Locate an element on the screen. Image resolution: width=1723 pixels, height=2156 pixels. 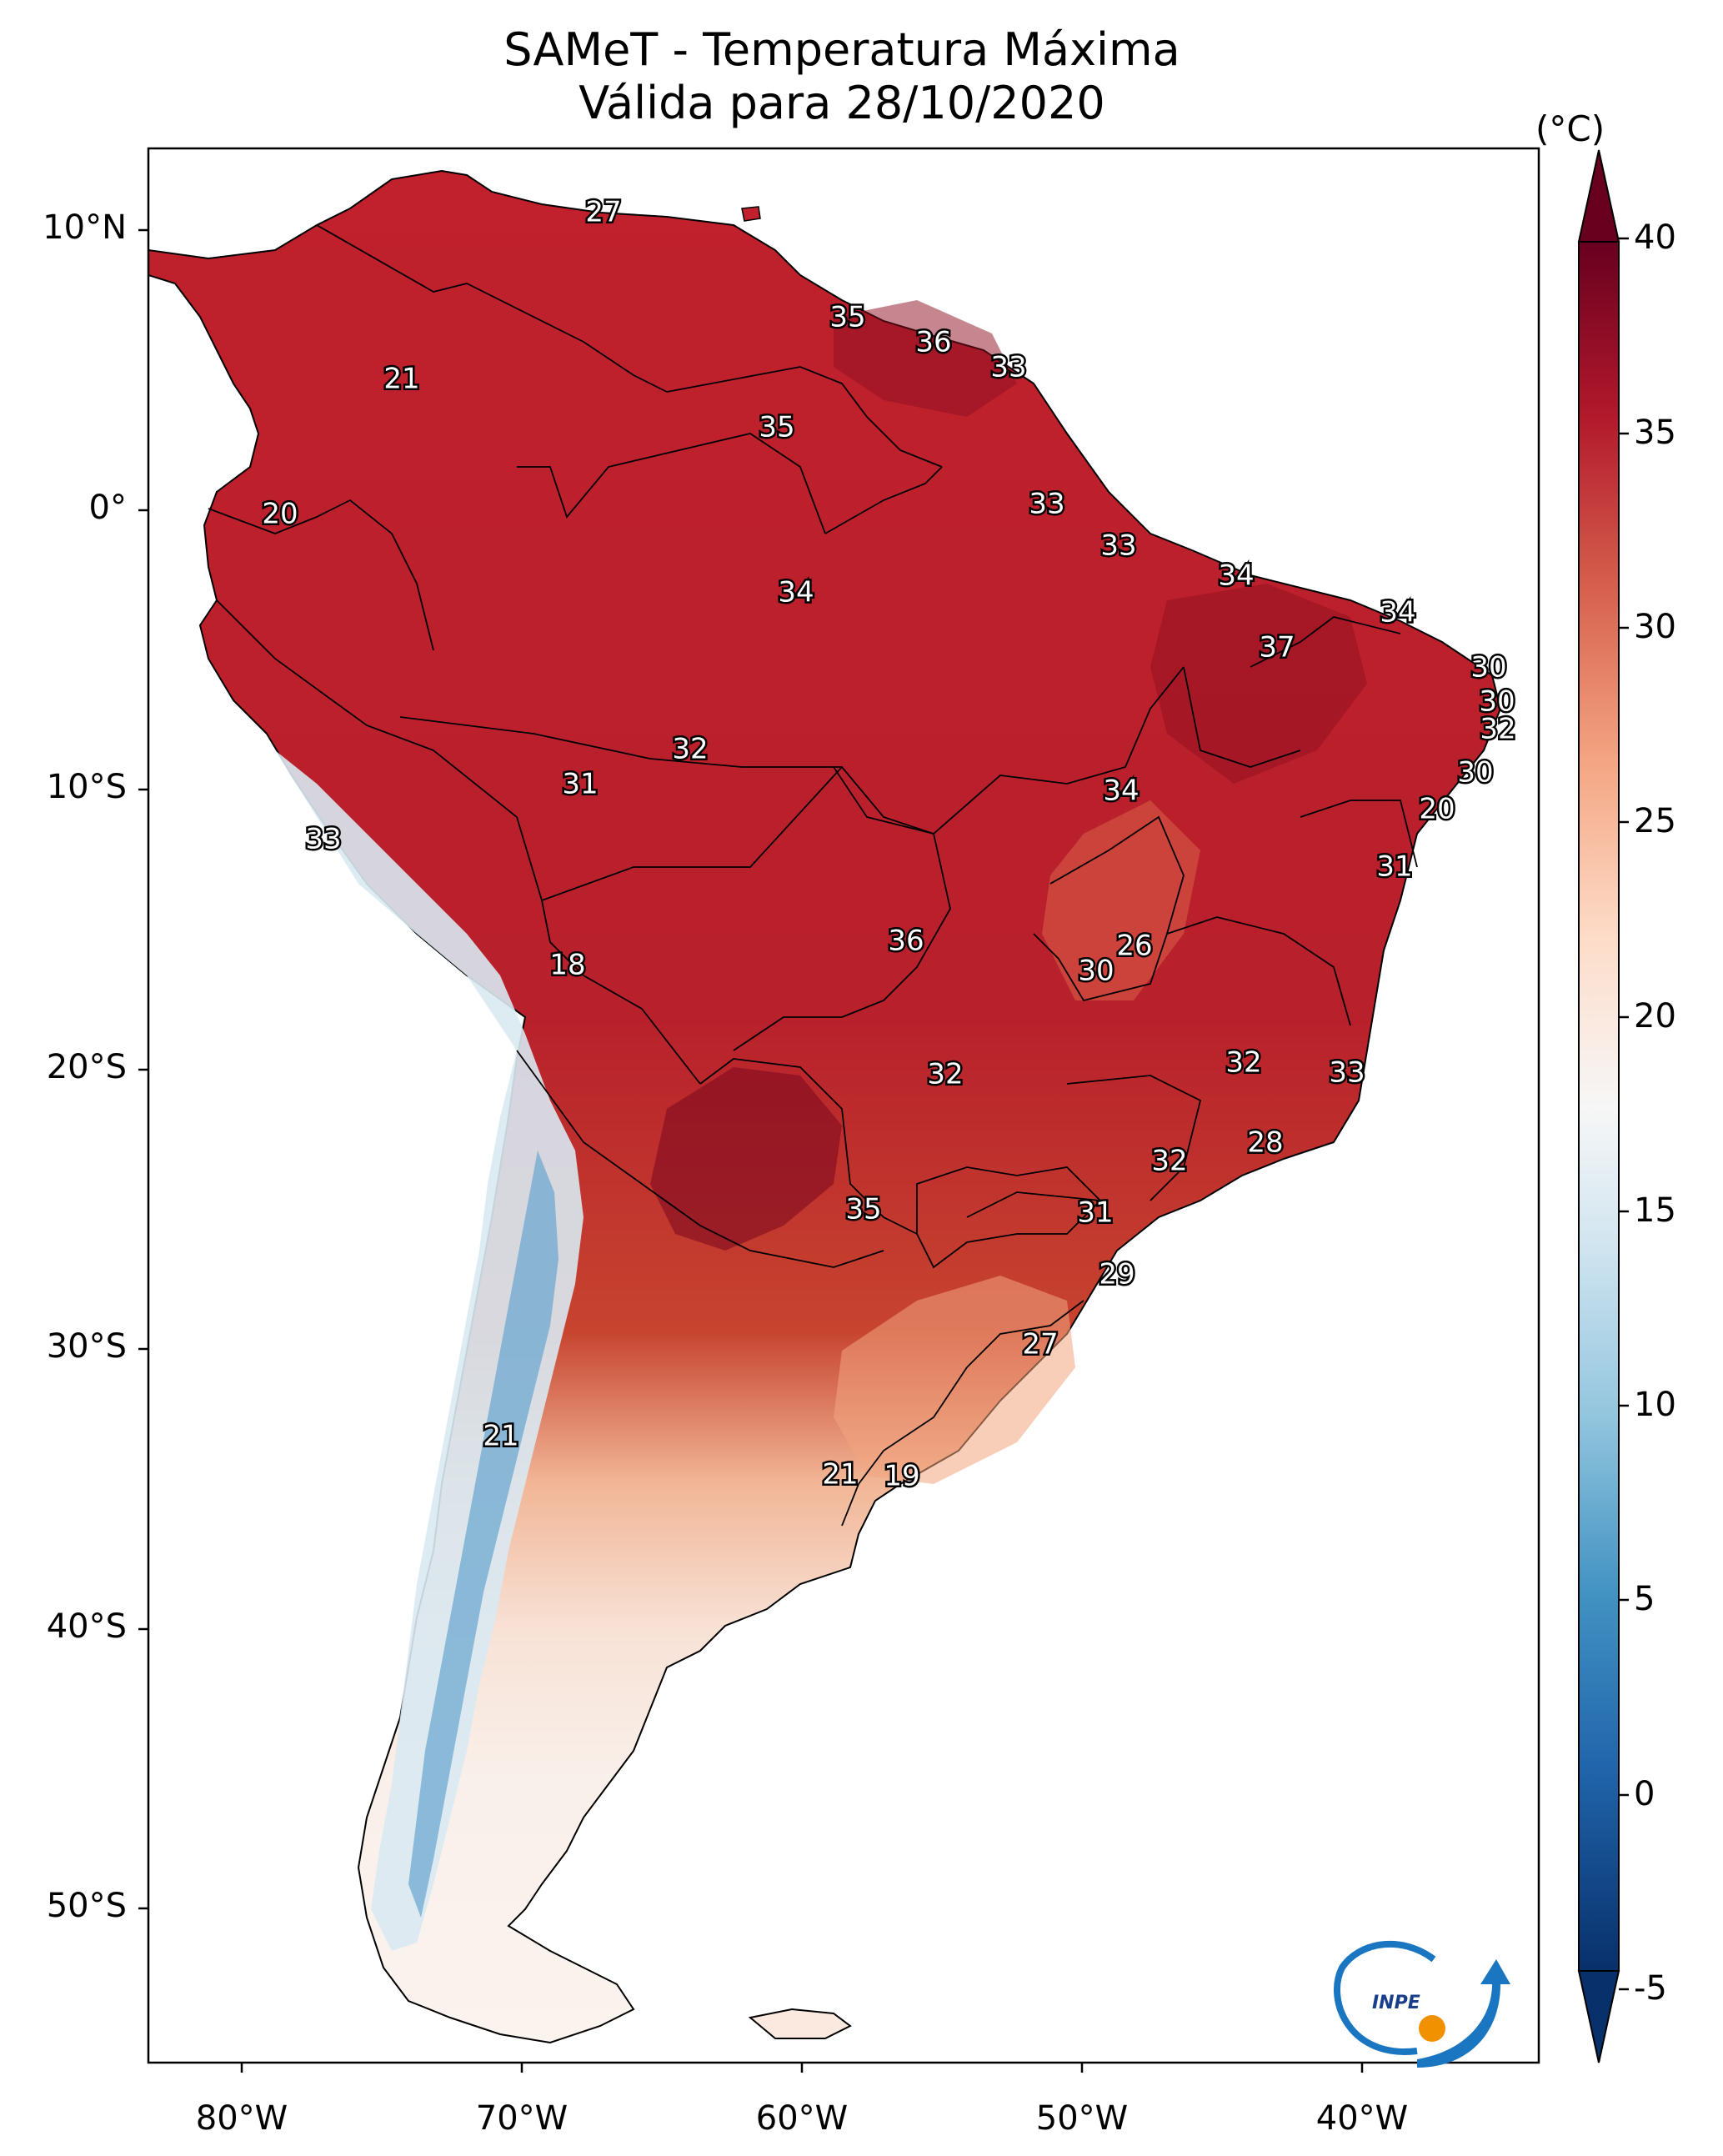
lat-label-20s: 20°S is located at coordinates (86, 1067).